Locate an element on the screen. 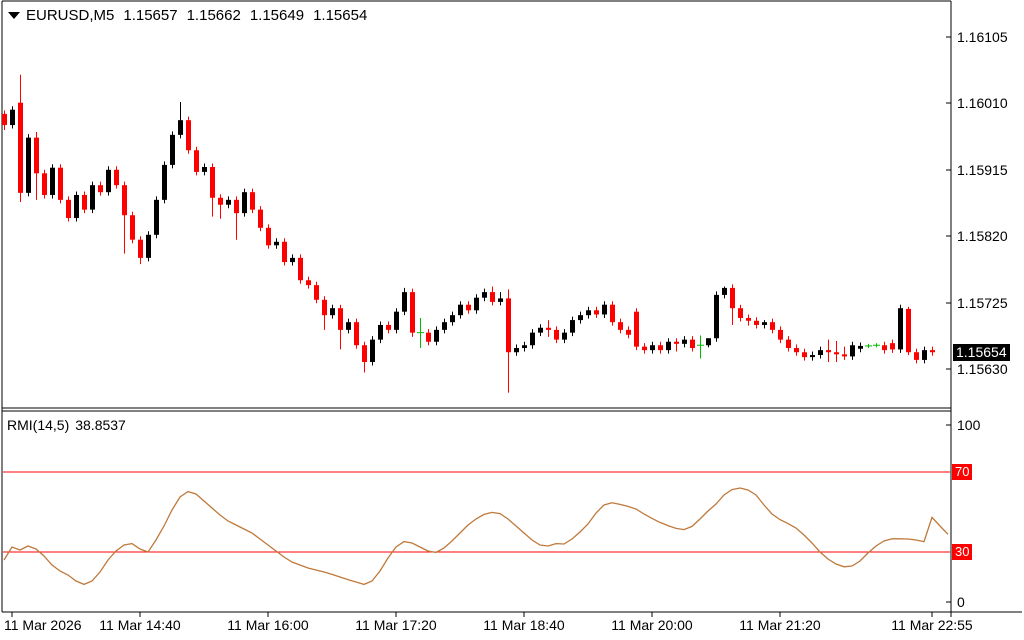  symbol-dropdown-icon is located at coordinates (14, 15).